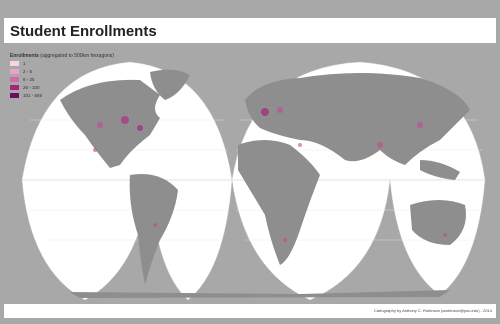  Describe the element at coordinates (250, 311) in the screenshot. I see `footer-bar` at that location.